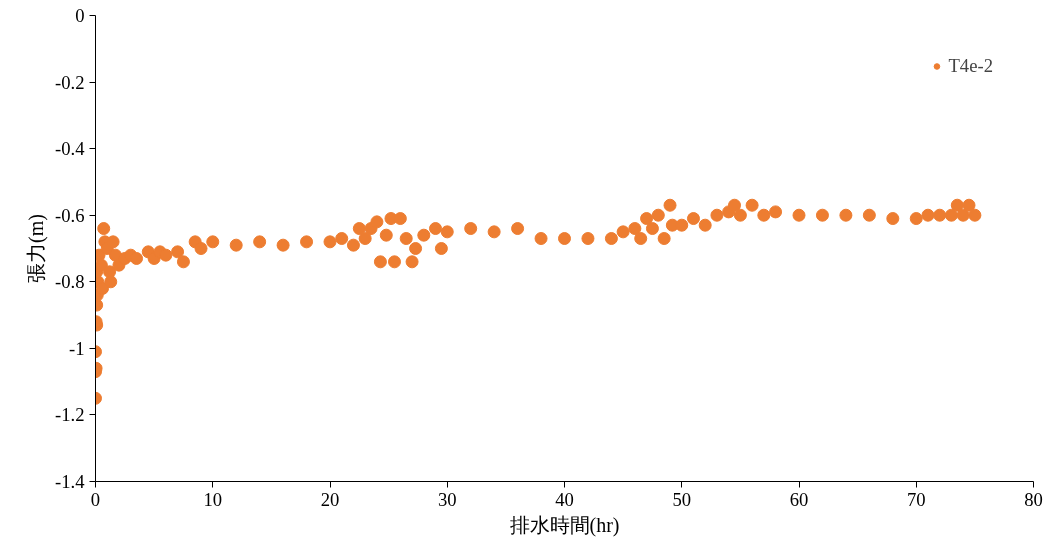  I want to click on x-tick-label: 50, so click(682, 499).